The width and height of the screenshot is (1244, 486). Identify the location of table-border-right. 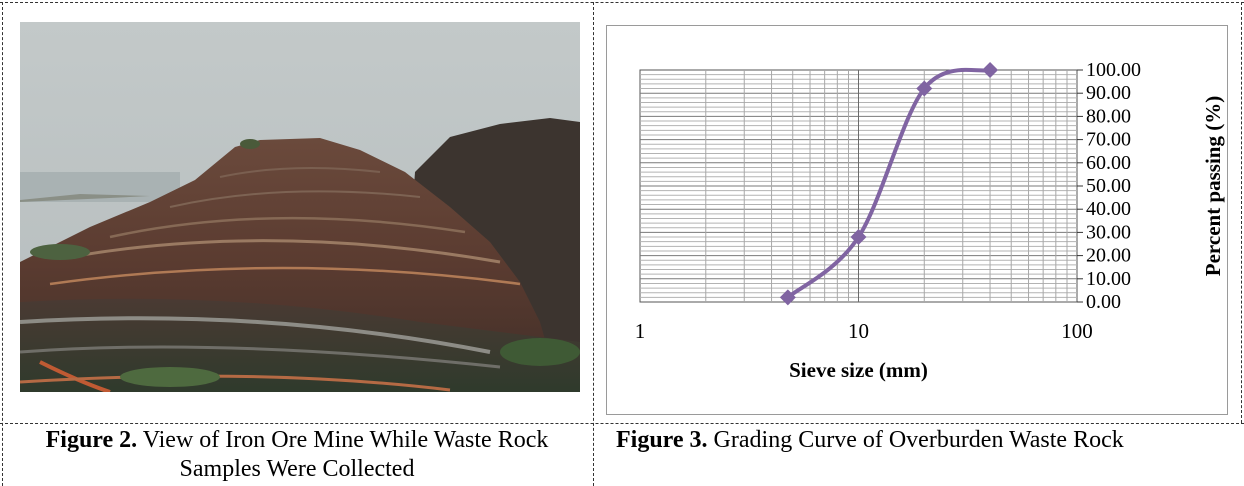
(1241, 212).